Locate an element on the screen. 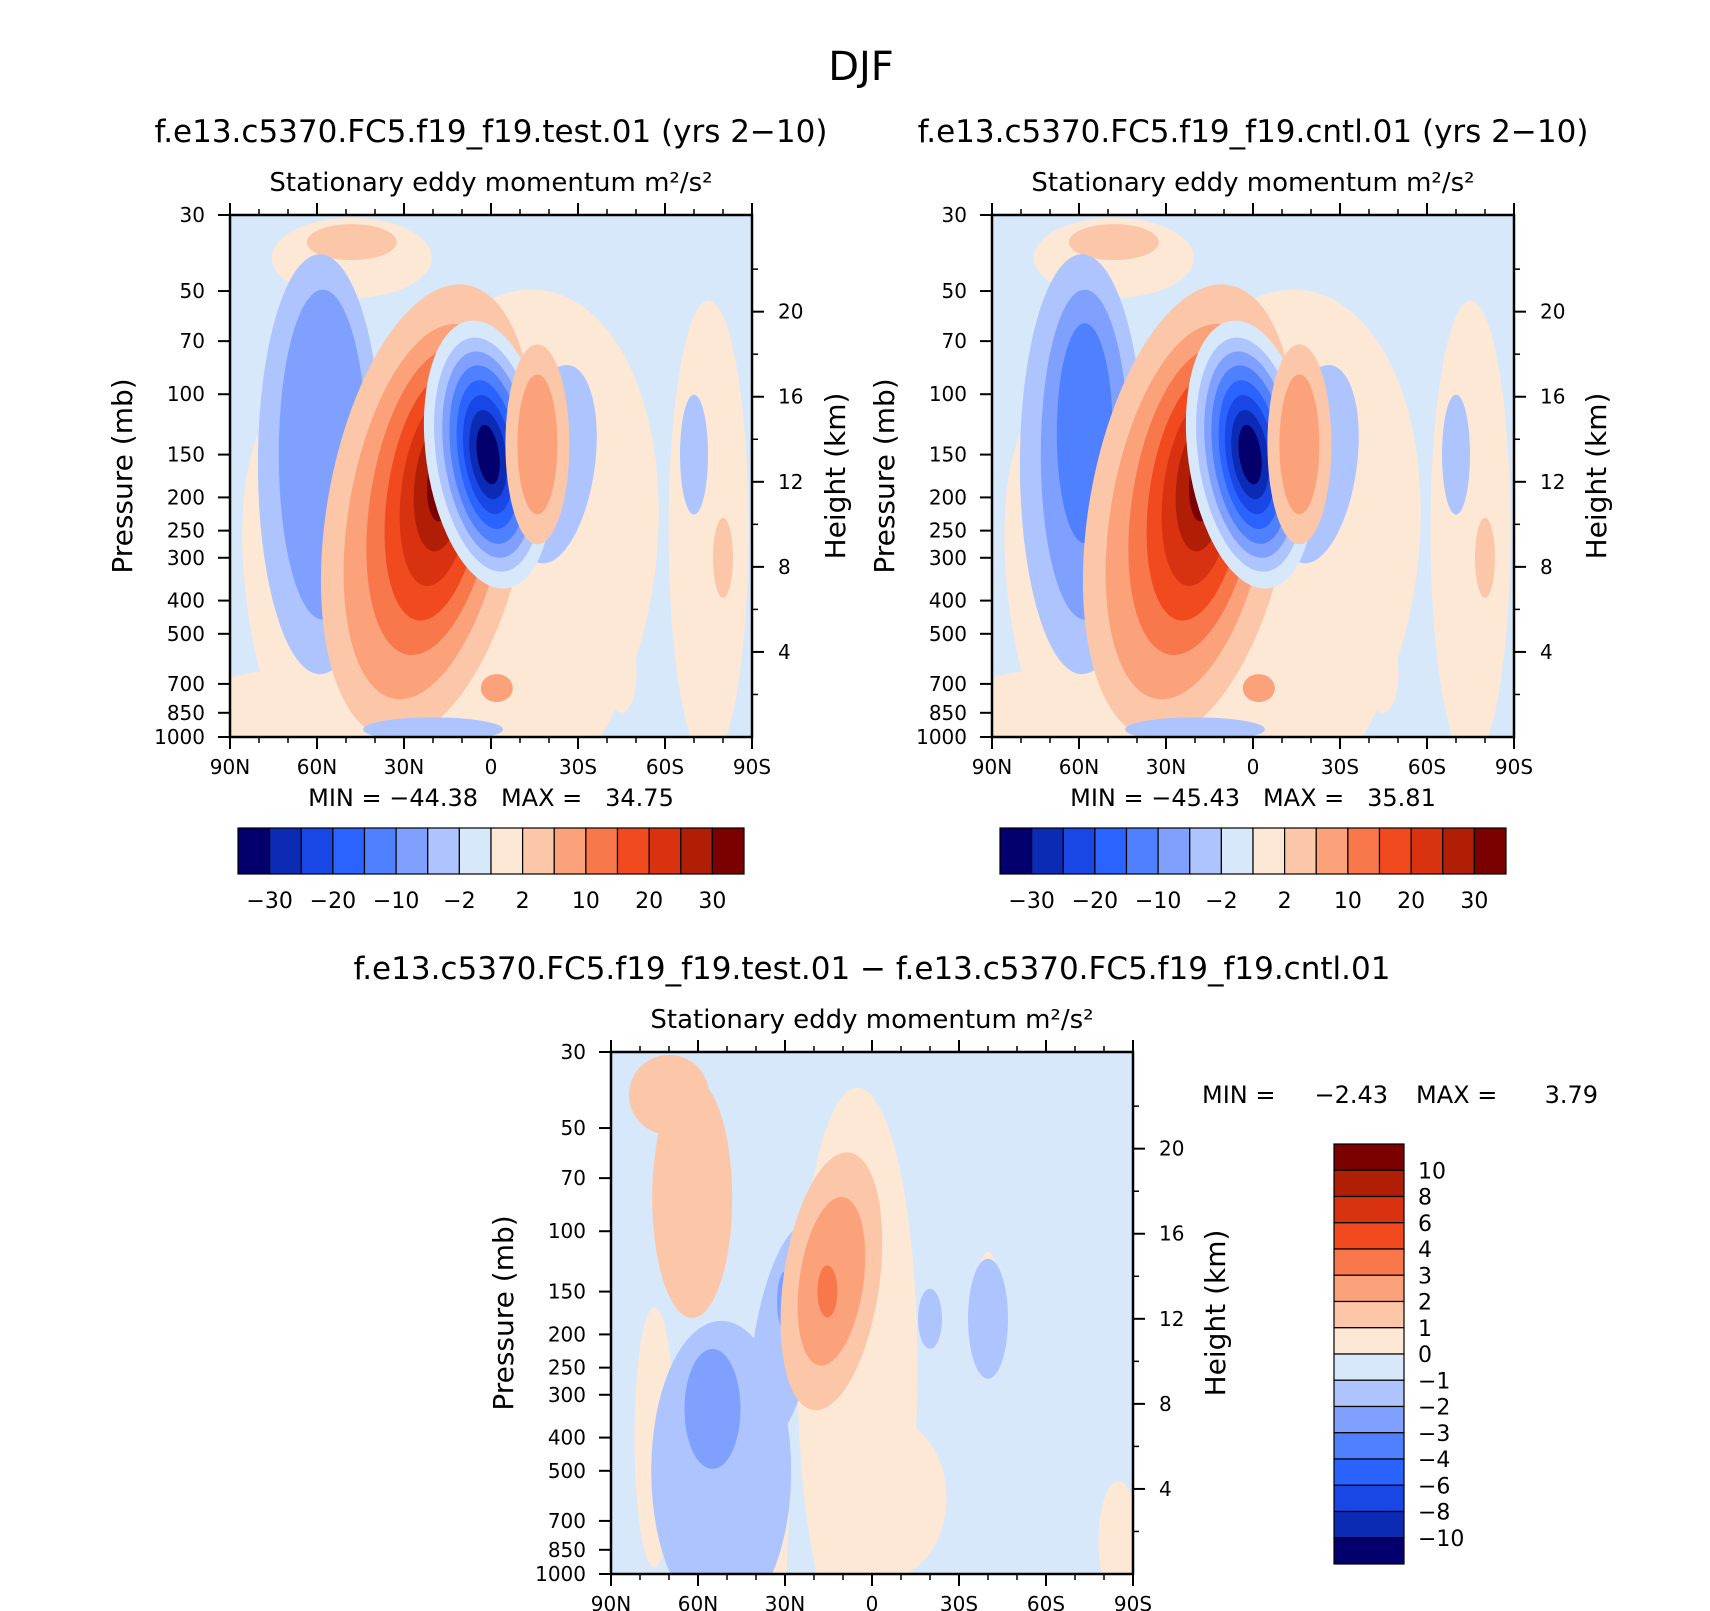 The image size is (1710, 1611). colorbar-label: −2 is located at coordinates (1434, 1408).